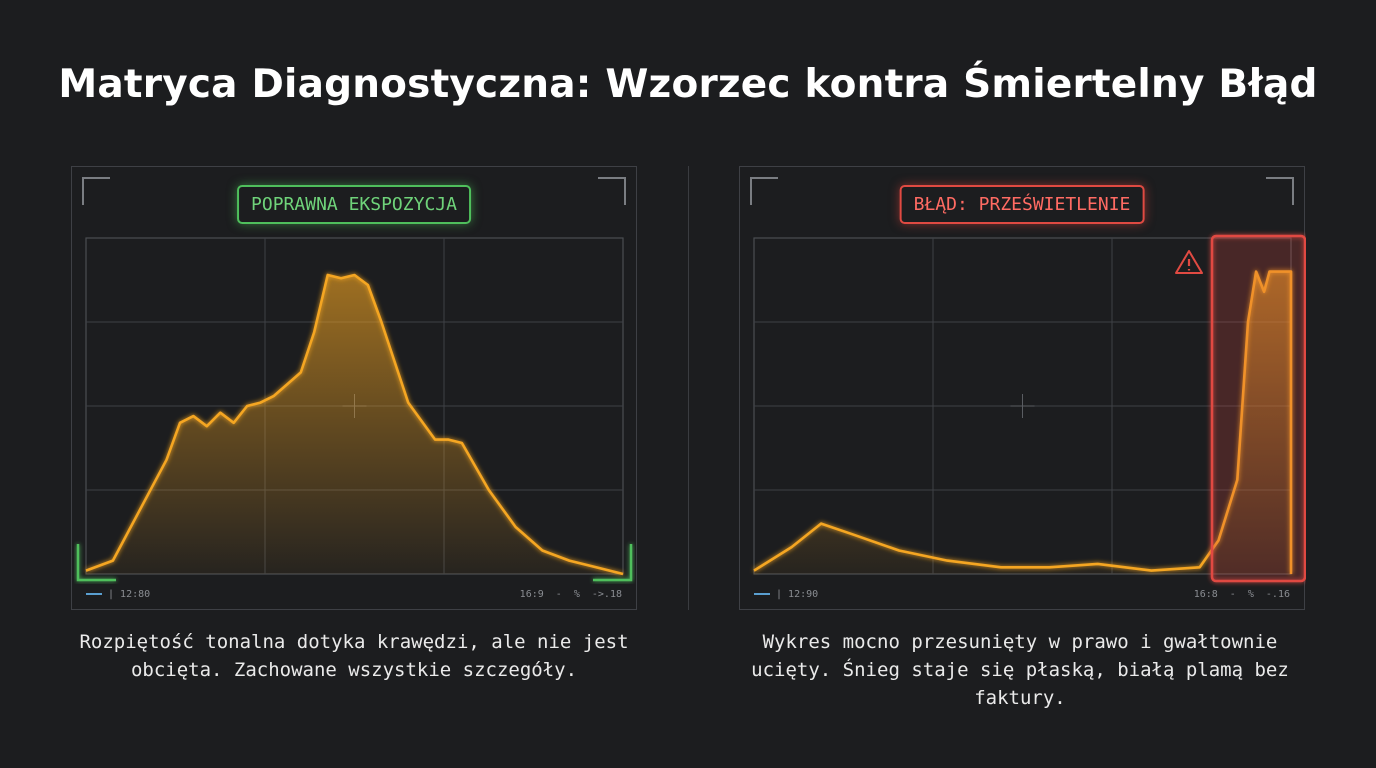 This screenshot has width=1376, height=768. Describe the element at coordinates (1022, 204) in the screenshot. I see `status-badge-error: BŁĄD: PRZEŚWIETLENIE` at that location.